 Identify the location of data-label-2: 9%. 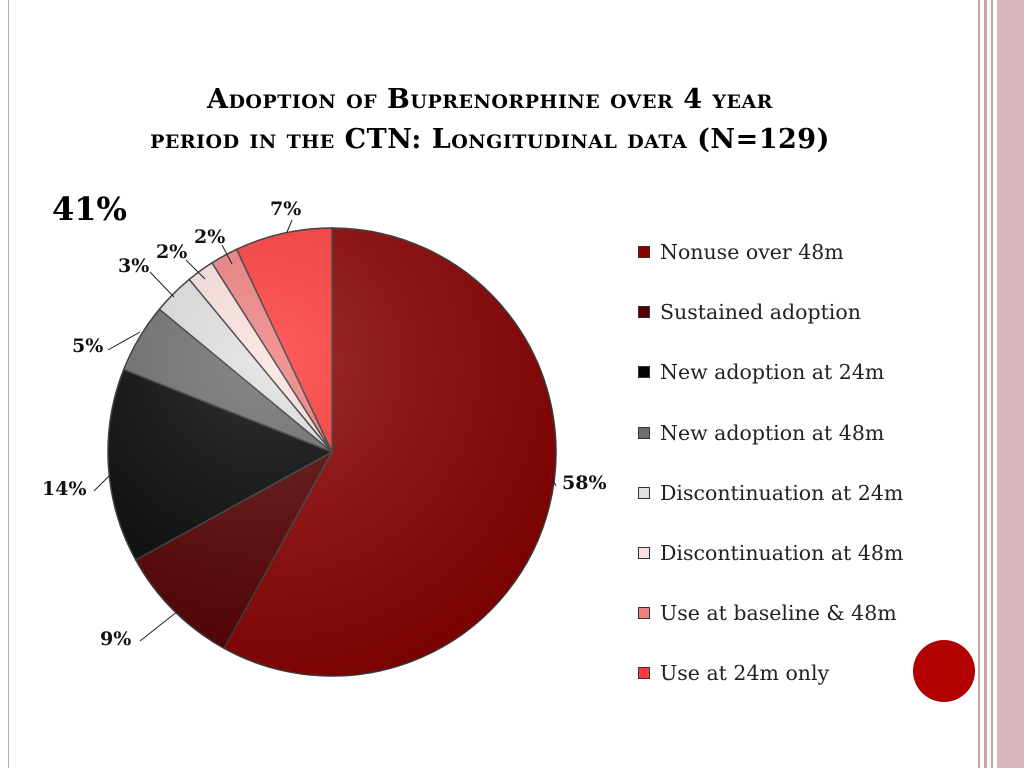
(115, 639).